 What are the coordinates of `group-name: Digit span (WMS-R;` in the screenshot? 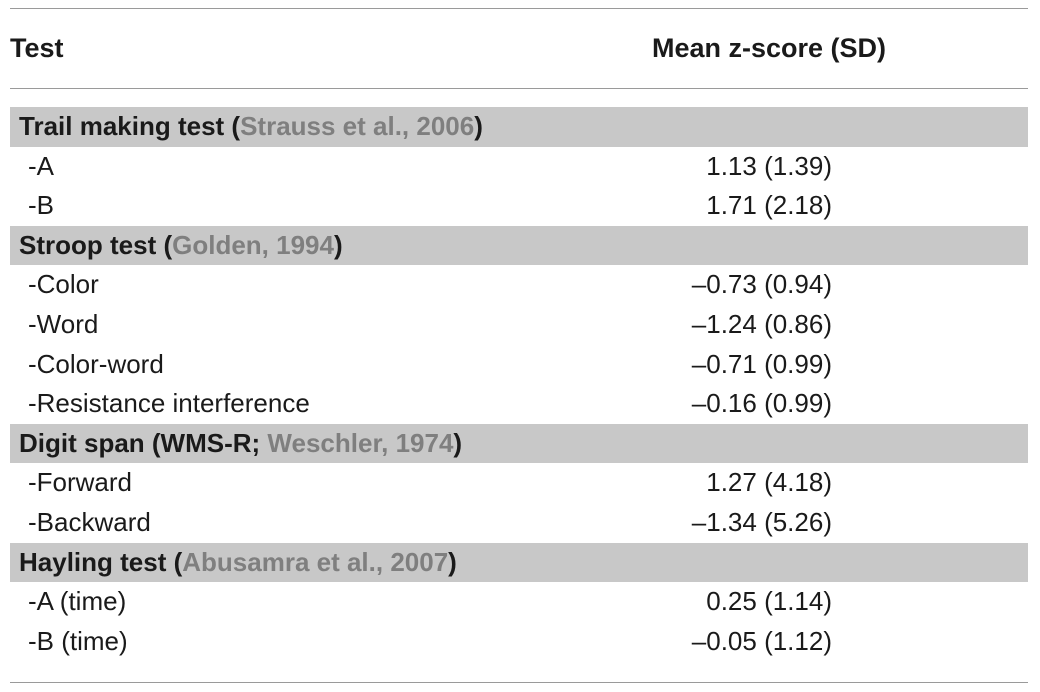 It's located at (143, 442).